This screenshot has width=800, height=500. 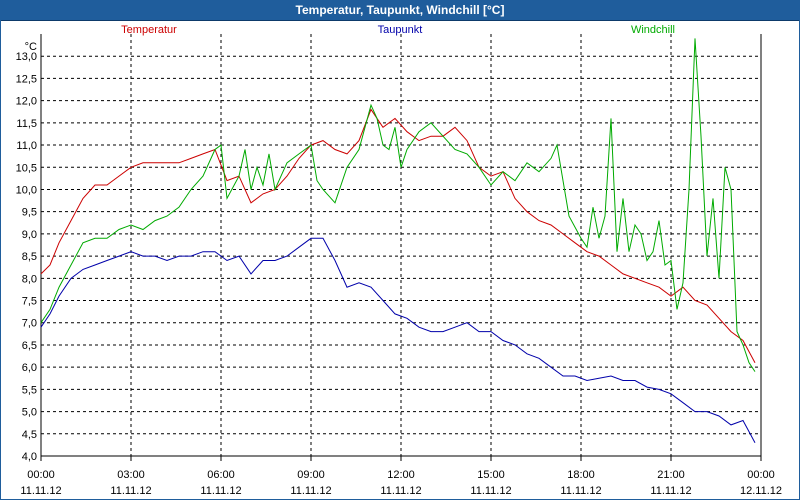 I want to click on y-tick-label: 12,0, so click(x=26, y=102).